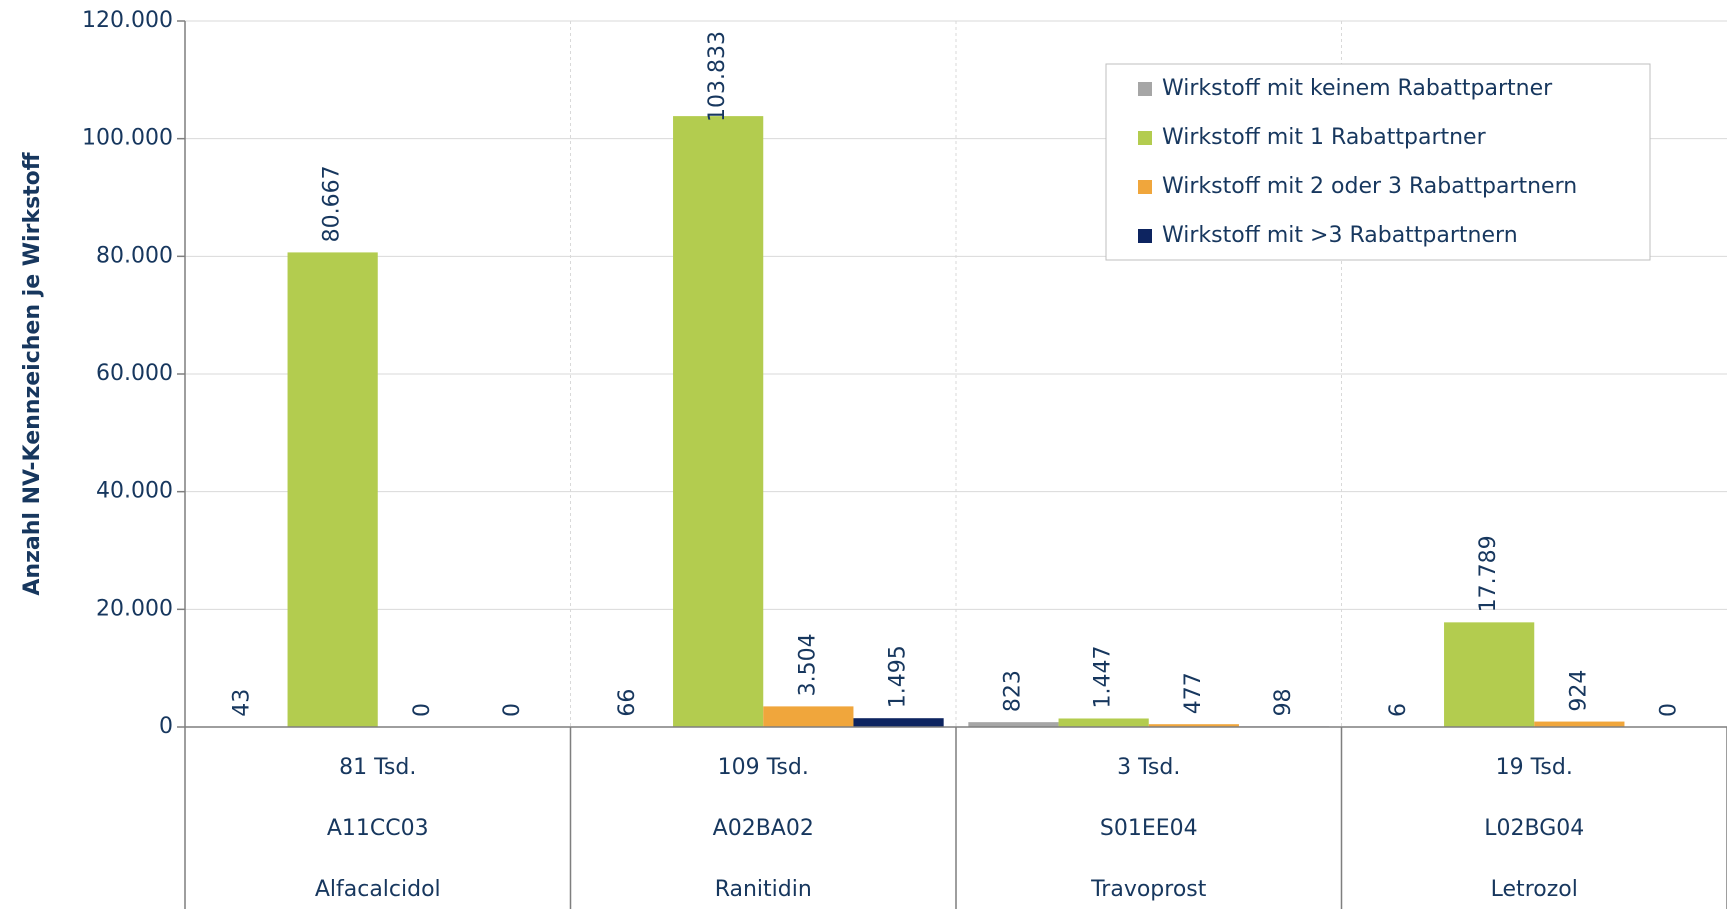 This screenshot has height=909, width=1727. Describe the element at coordinates (1378, 162) in the screenshot. I see `legend-box` at that location.